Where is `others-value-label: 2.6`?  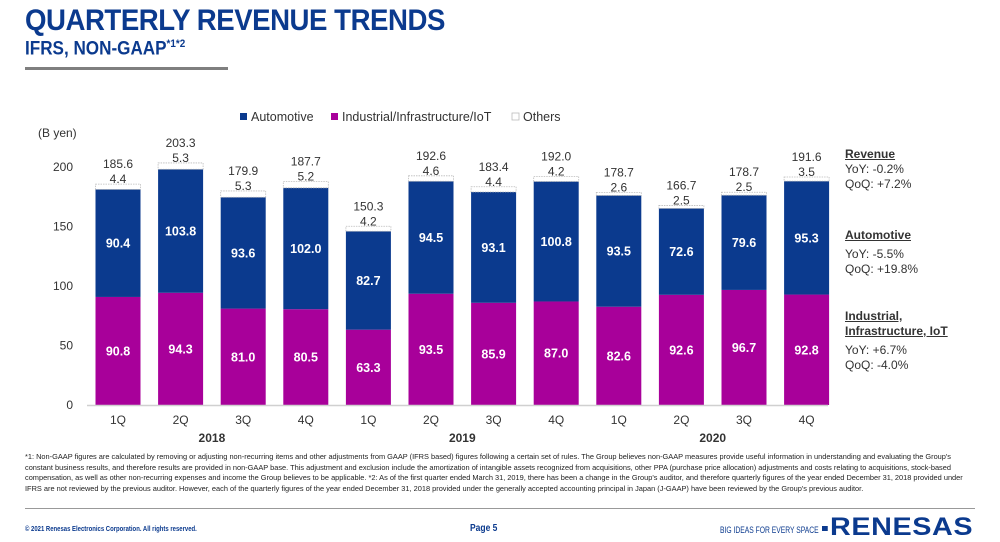 others-value-label: 2.6 is located at coordinates (618, 187).